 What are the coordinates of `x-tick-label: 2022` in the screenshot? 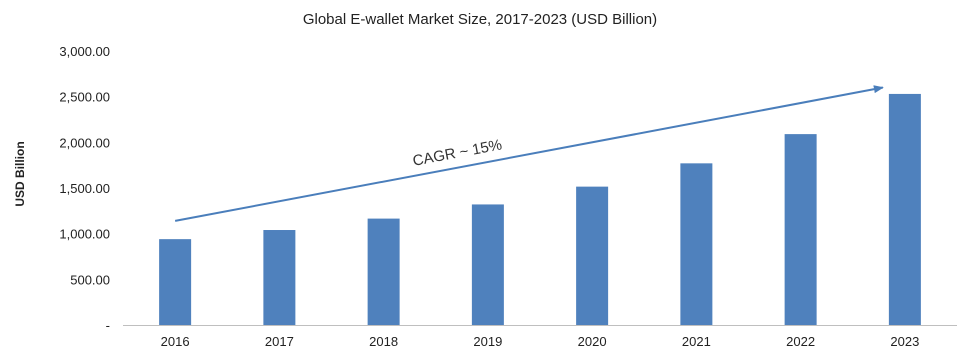 It's located at (800, 341).